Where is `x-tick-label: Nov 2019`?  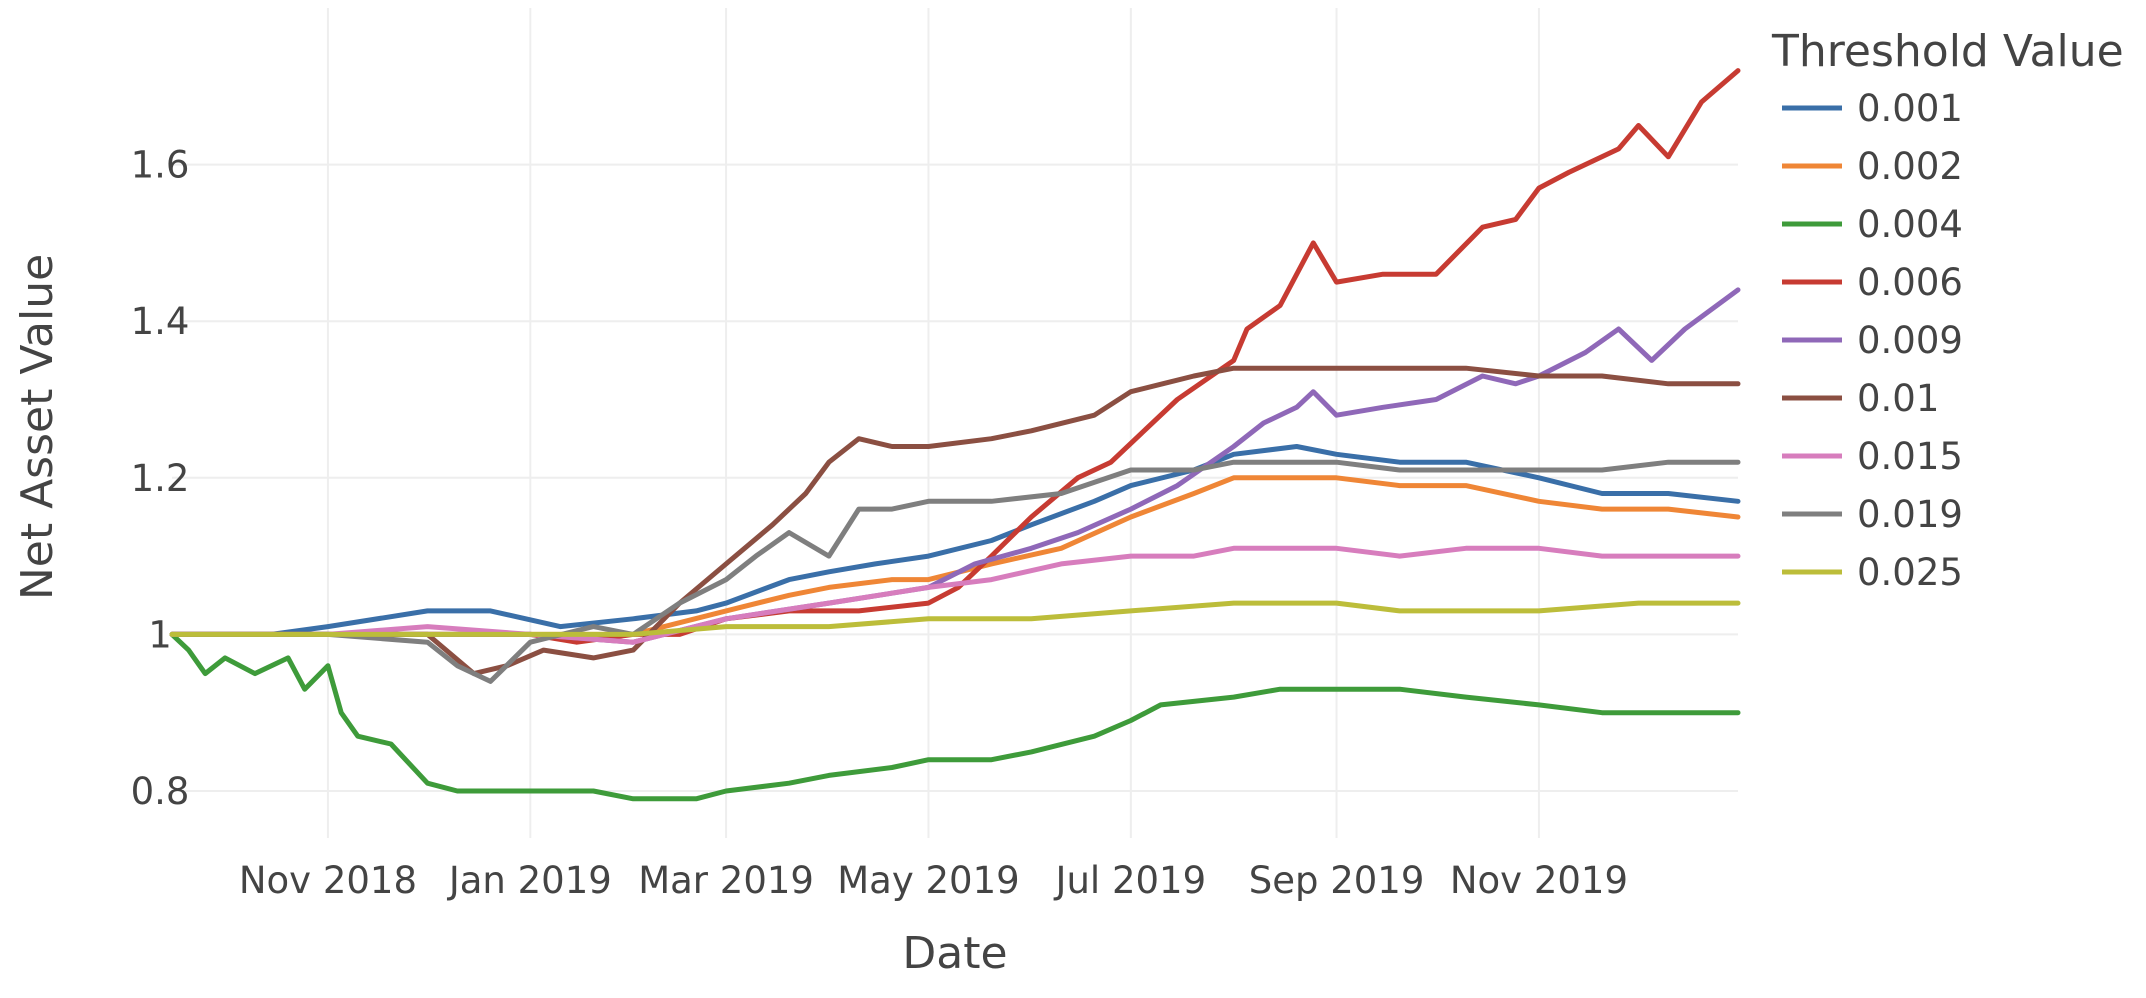
x-tick-label: Nov 2019 is located at coordinates (1539, 880).